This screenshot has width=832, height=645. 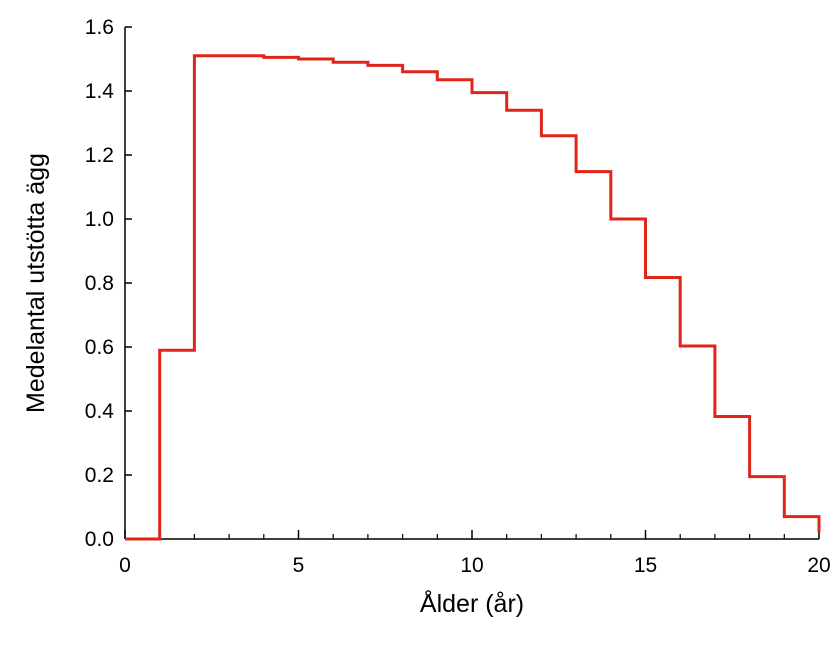 What do you see at coordinates (818, 565) in the screenshot?
I see `x-tick-label: 20` at bounding box center [818, 565].